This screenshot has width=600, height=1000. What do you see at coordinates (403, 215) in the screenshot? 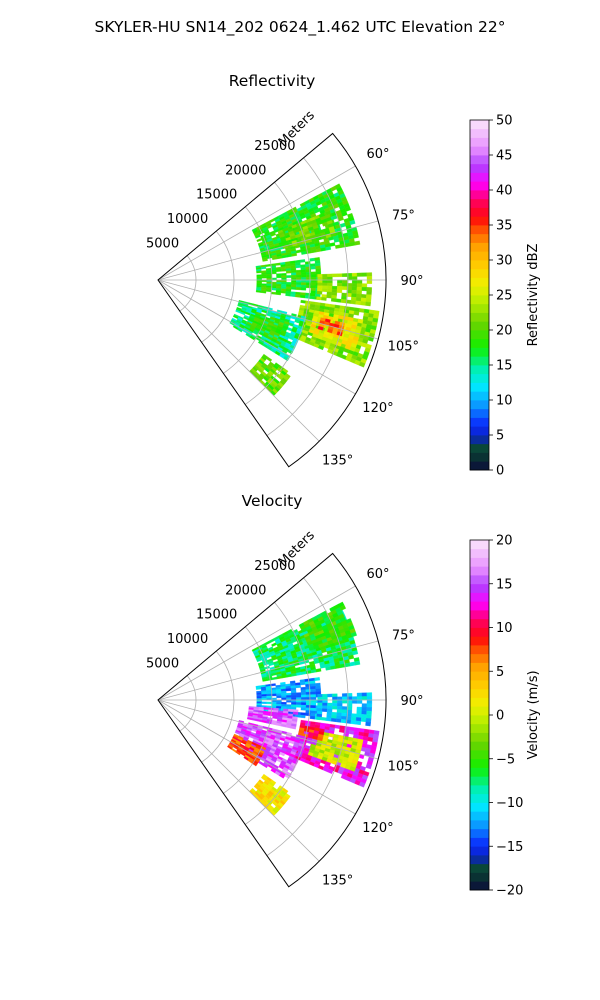
I see `azimuth-tick-label: 75°` at bounding box center [403, 215].